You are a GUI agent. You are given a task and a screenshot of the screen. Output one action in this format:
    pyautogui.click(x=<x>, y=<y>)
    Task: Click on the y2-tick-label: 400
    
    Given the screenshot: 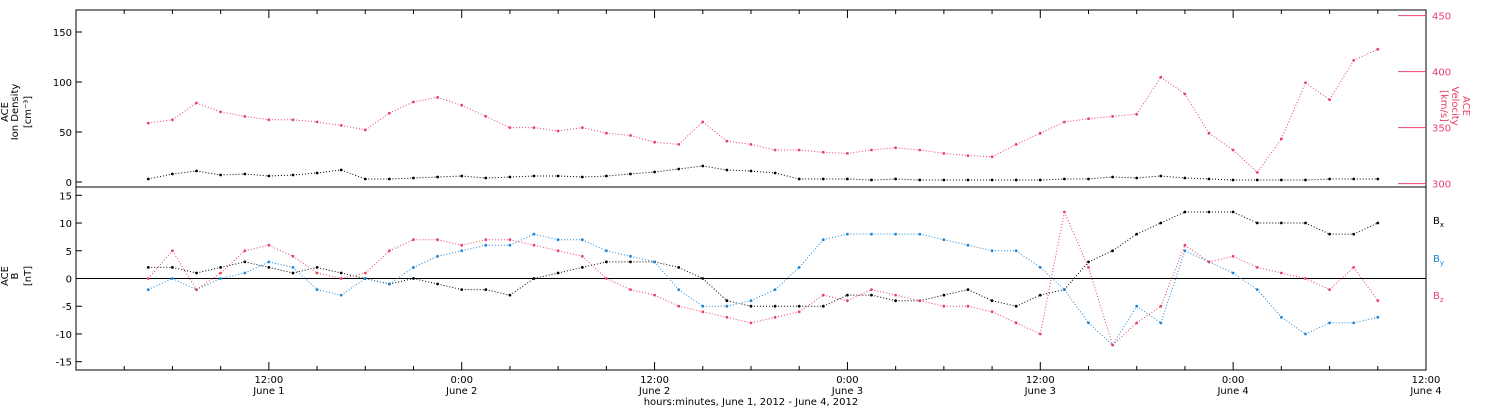 What is the action you would take?
    pyautogui.click(x=1441, y=73)
    